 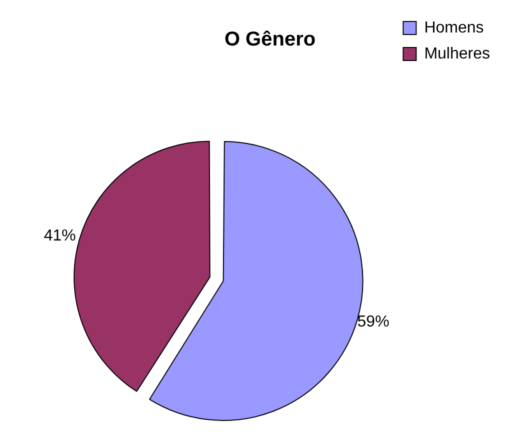 I want to click on data-label: 59%, so click(x=373, y=322).